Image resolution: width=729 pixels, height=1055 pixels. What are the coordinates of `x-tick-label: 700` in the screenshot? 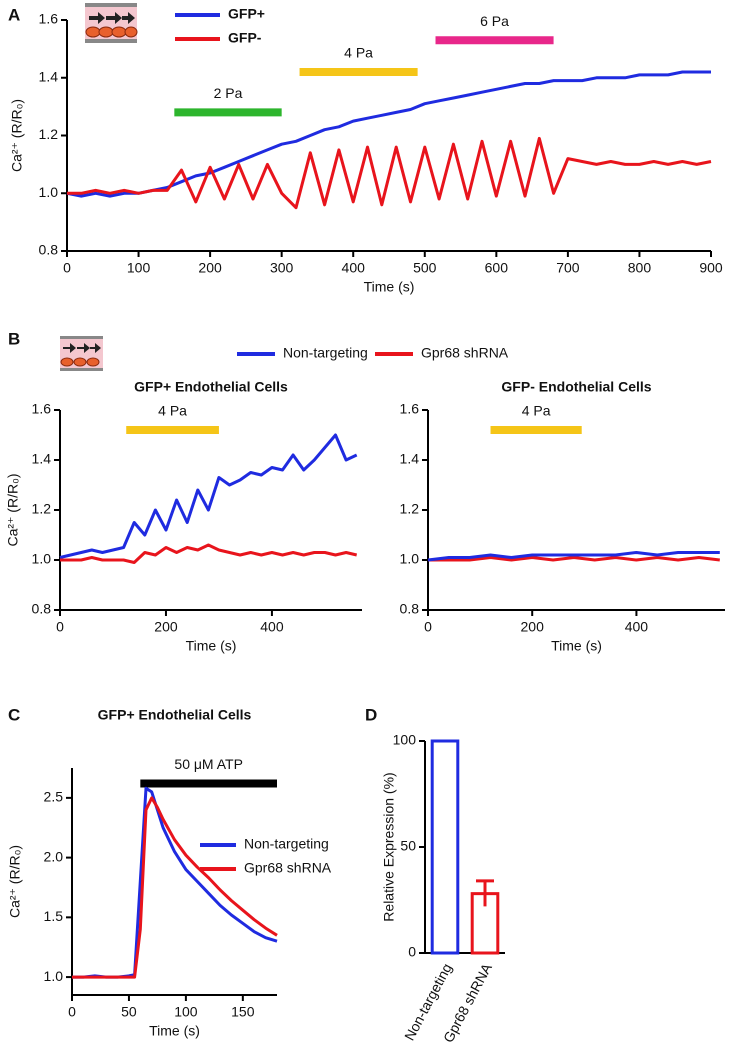 It's located at (568, 268).